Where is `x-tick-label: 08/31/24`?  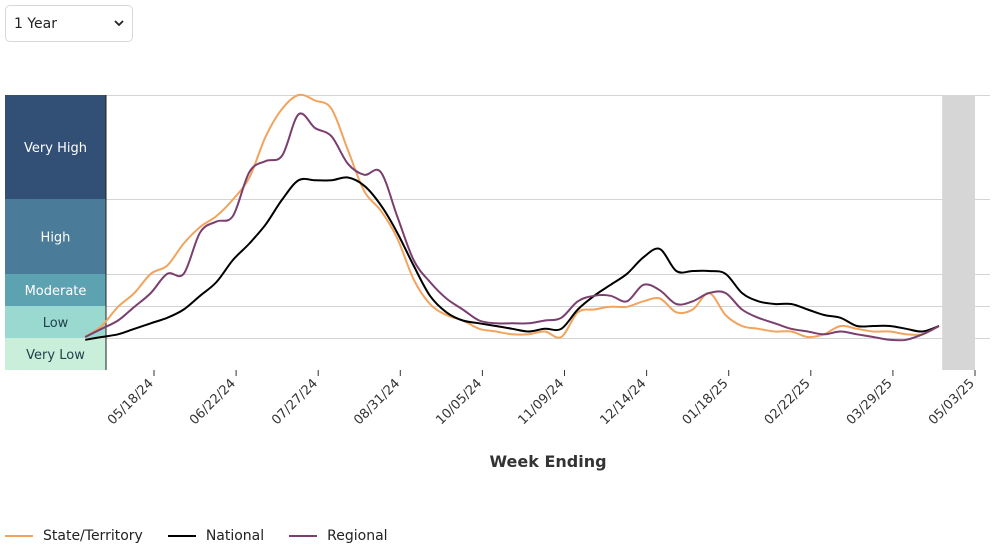 x-tick-label: 08/31/24 is located at coordinates (377, 402).